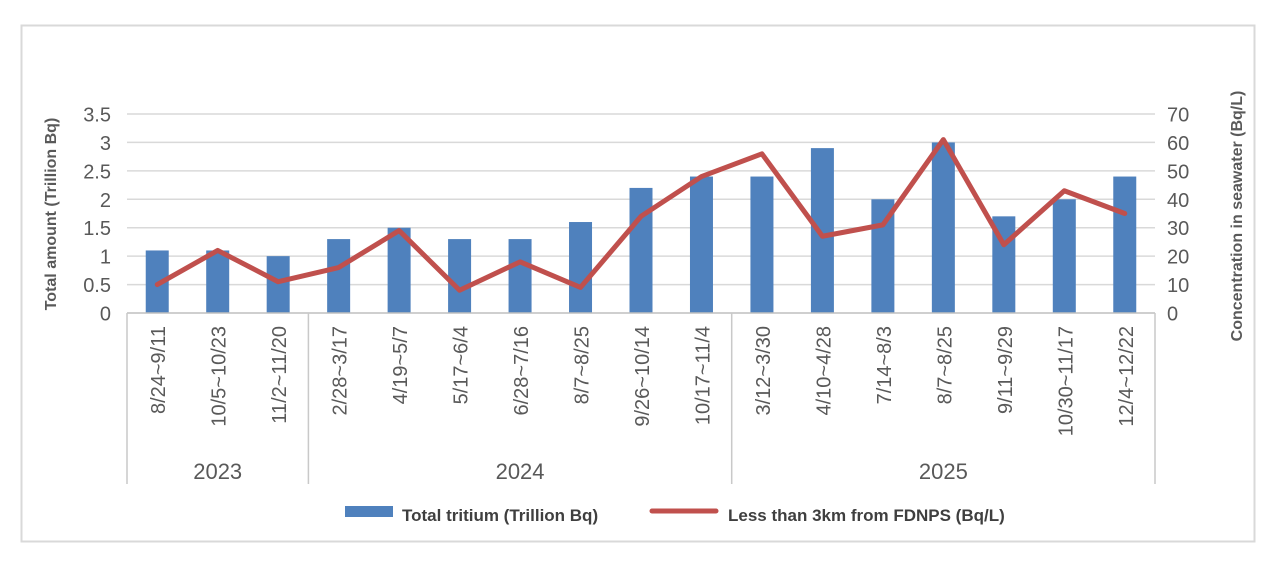 This screenshot has height=567, width=1280. What do you see at coordinates (1237, 216) in the screenshot?
I see `right-axis-title: Concentration in seawater (Bq/L)` at bounding box center [1237, 216].